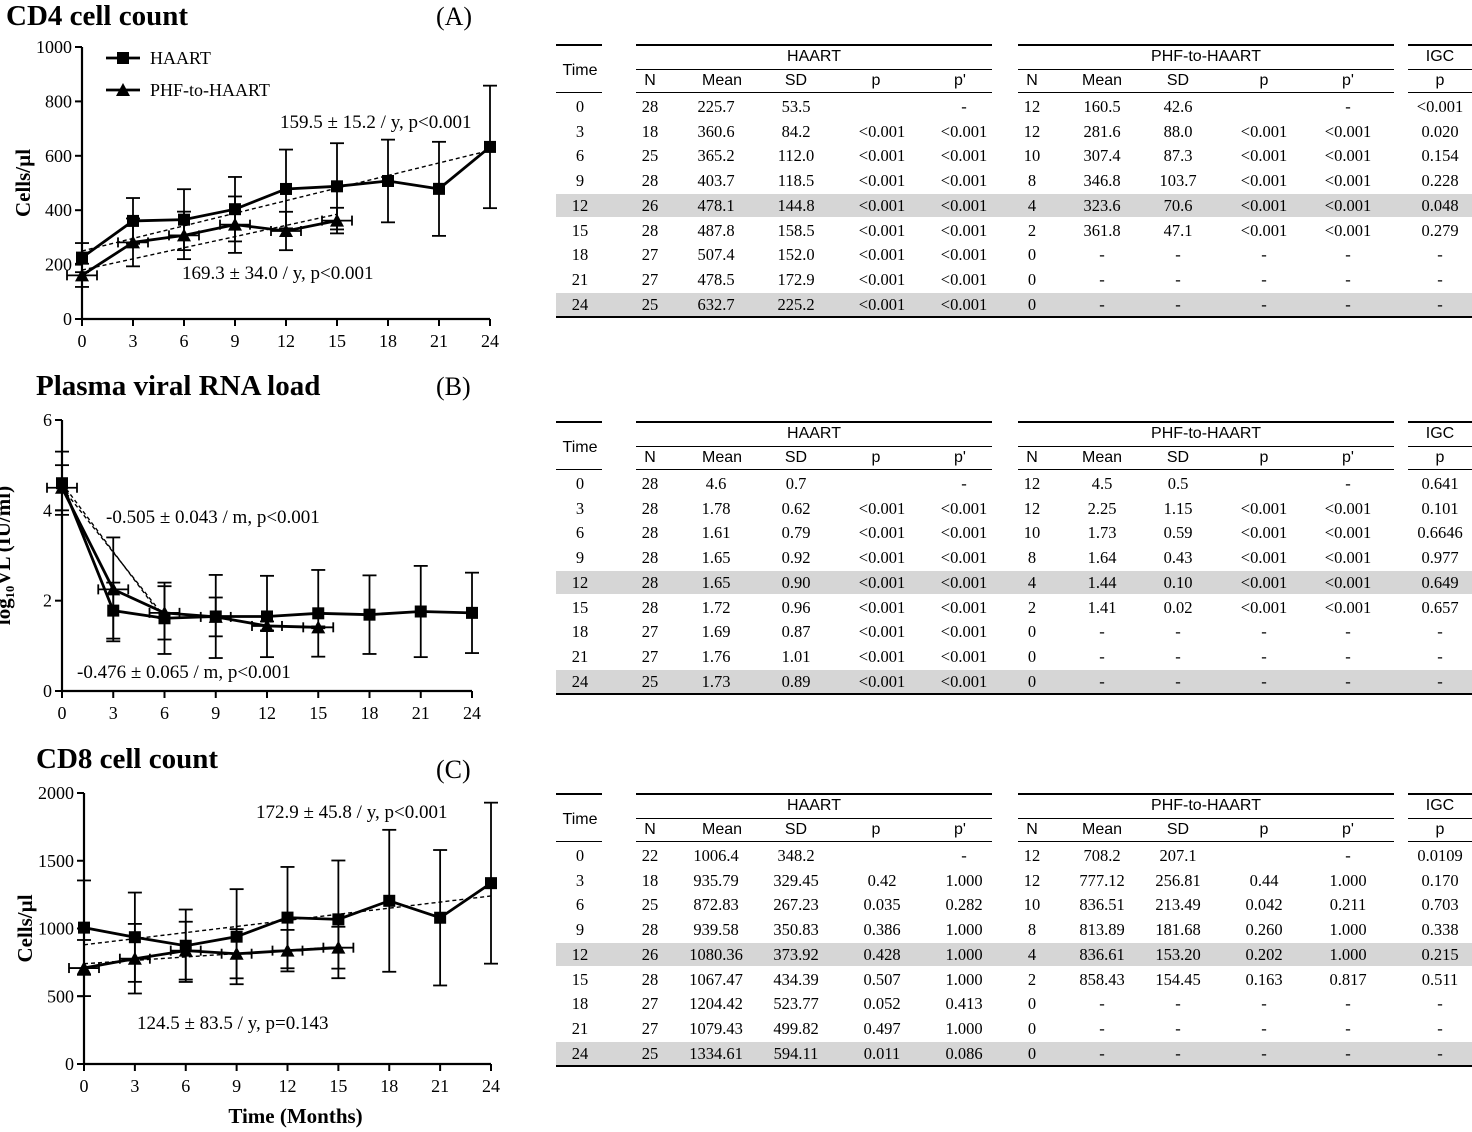 This screenshot has height=1132, width=1472. Describe the element at coordinates (1014, 954) in the screenshot. I see `row-shading` at that location.